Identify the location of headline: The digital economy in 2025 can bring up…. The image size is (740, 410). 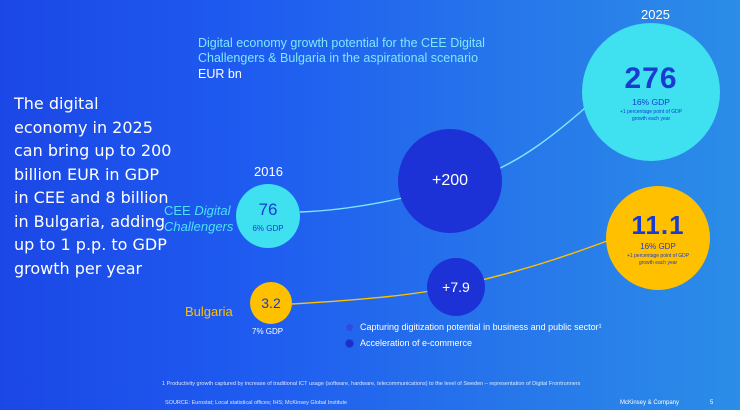
(93, 186).